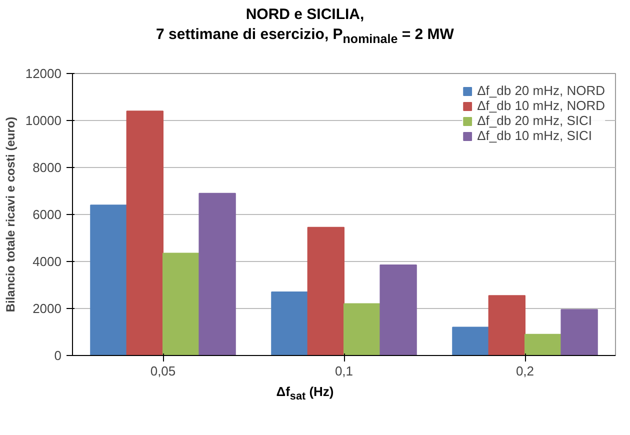 Image resolution: width=630 pixels, height=435 pixels. Describe the element at coordinates (10, 214) in the screenshot. I see `y-axis-title: Bilancio totale ricavi e costi (euro)` at that location.